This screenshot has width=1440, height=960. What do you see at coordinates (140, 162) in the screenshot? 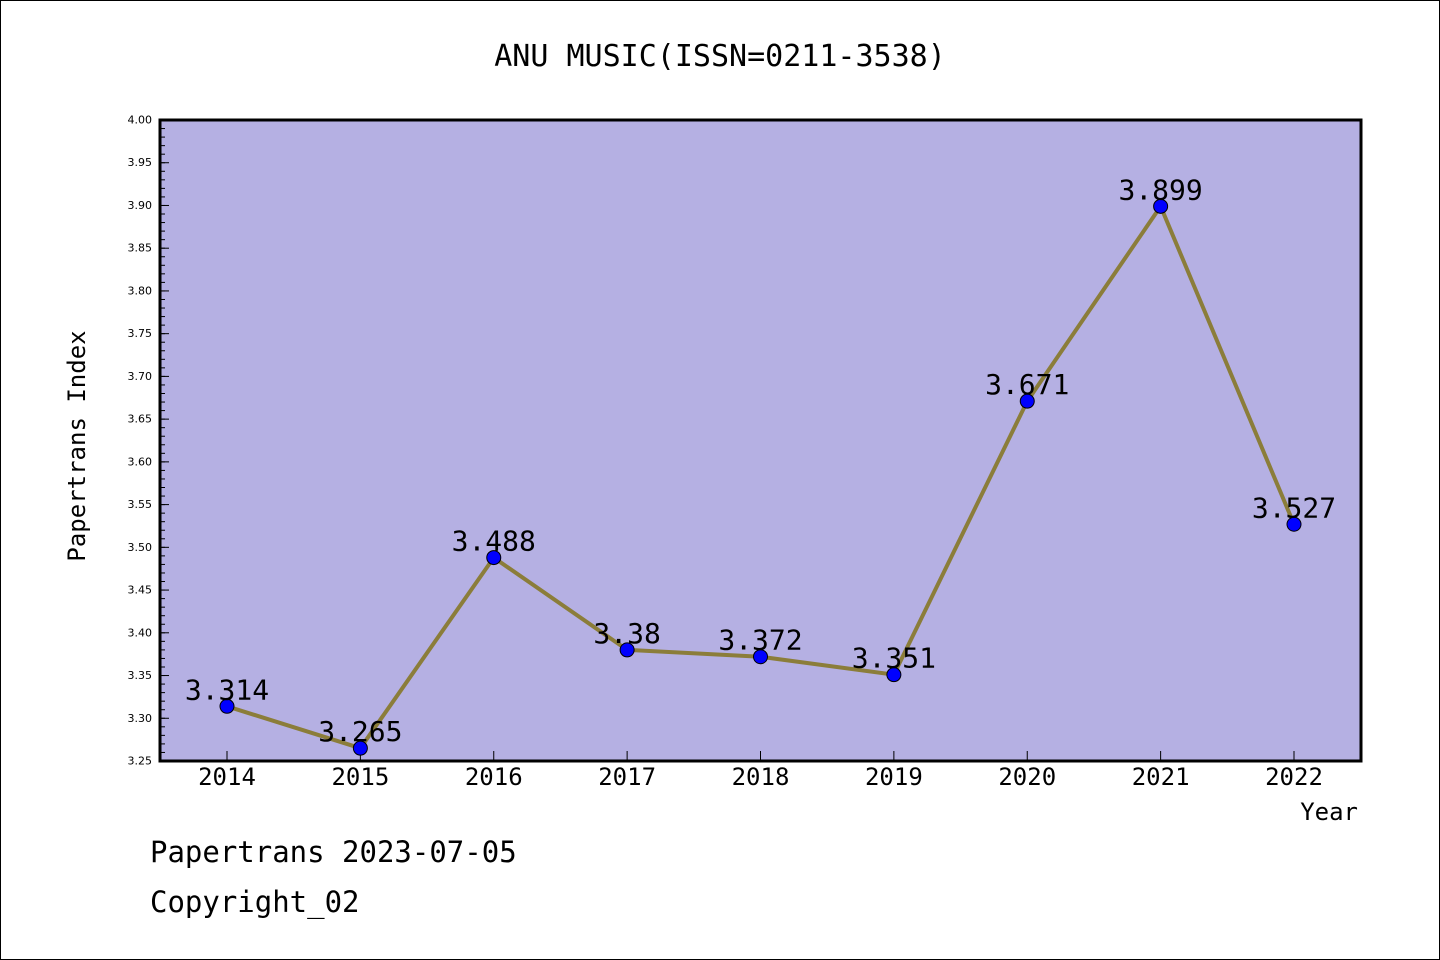
I see `y-tick-label: 3.95` at bounding box center [140, 162].